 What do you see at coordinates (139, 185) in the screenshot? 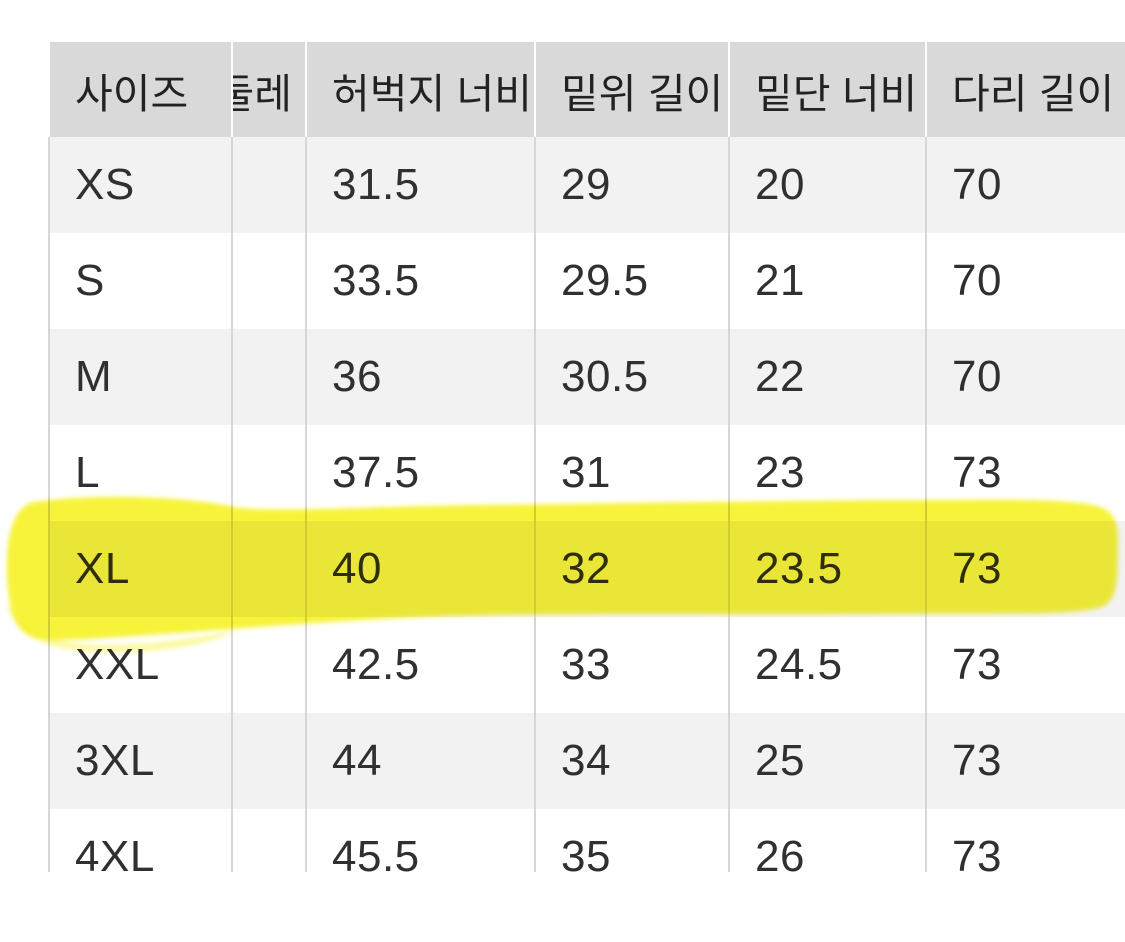
I see `cell-size: XS` at bounding box center [139, 185].